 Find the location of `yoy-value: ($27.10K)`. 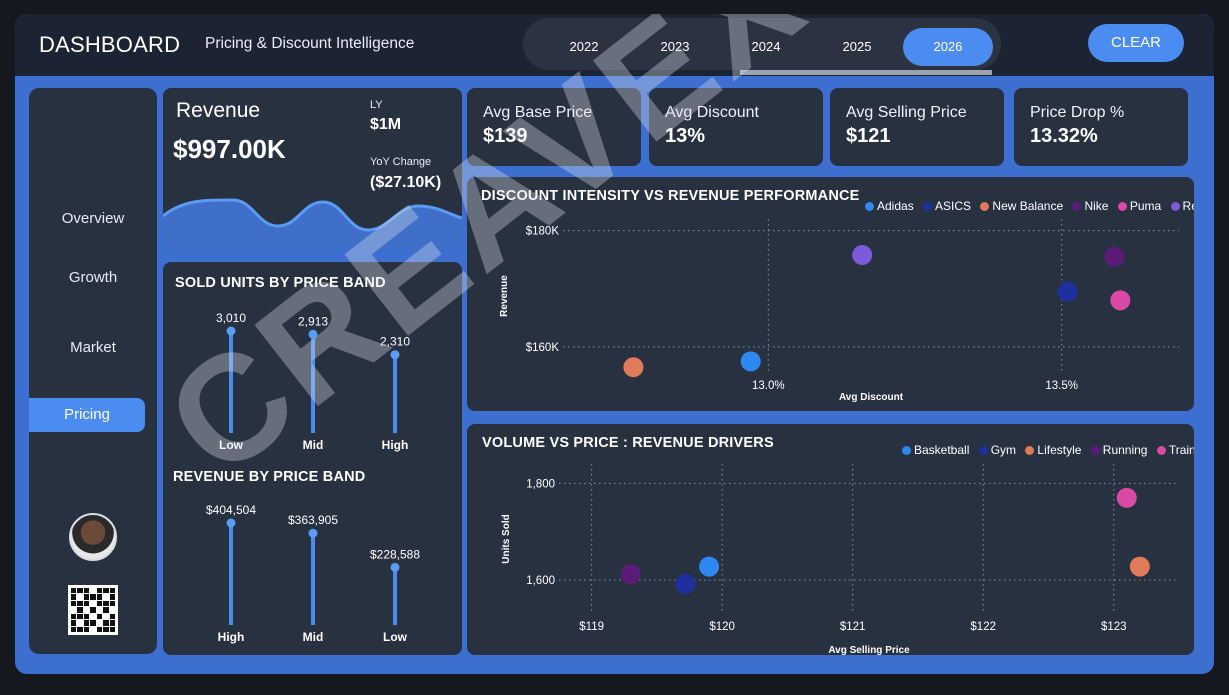

yoy-value: ($27.10K) is located at coordinates (406, 182).